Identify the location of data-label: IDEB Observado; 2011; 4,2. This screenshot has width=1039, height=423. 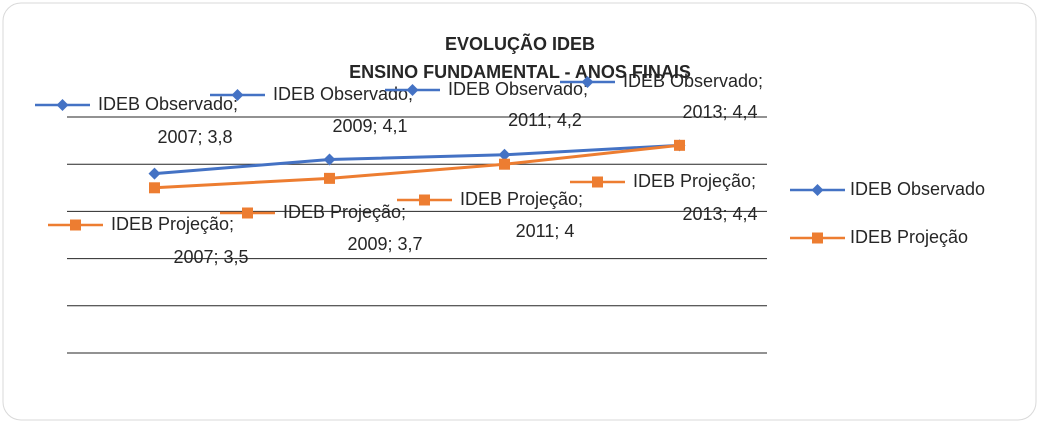
(518, 104).